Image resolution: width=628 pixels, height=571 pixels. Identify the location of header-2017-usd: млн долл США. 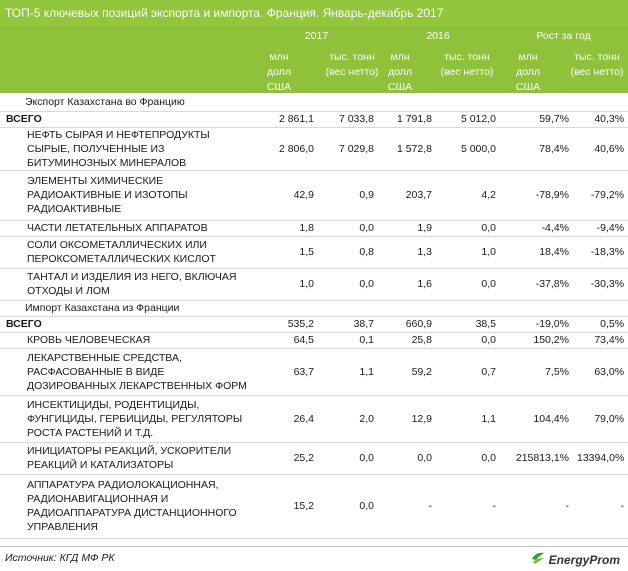
(279, 72).